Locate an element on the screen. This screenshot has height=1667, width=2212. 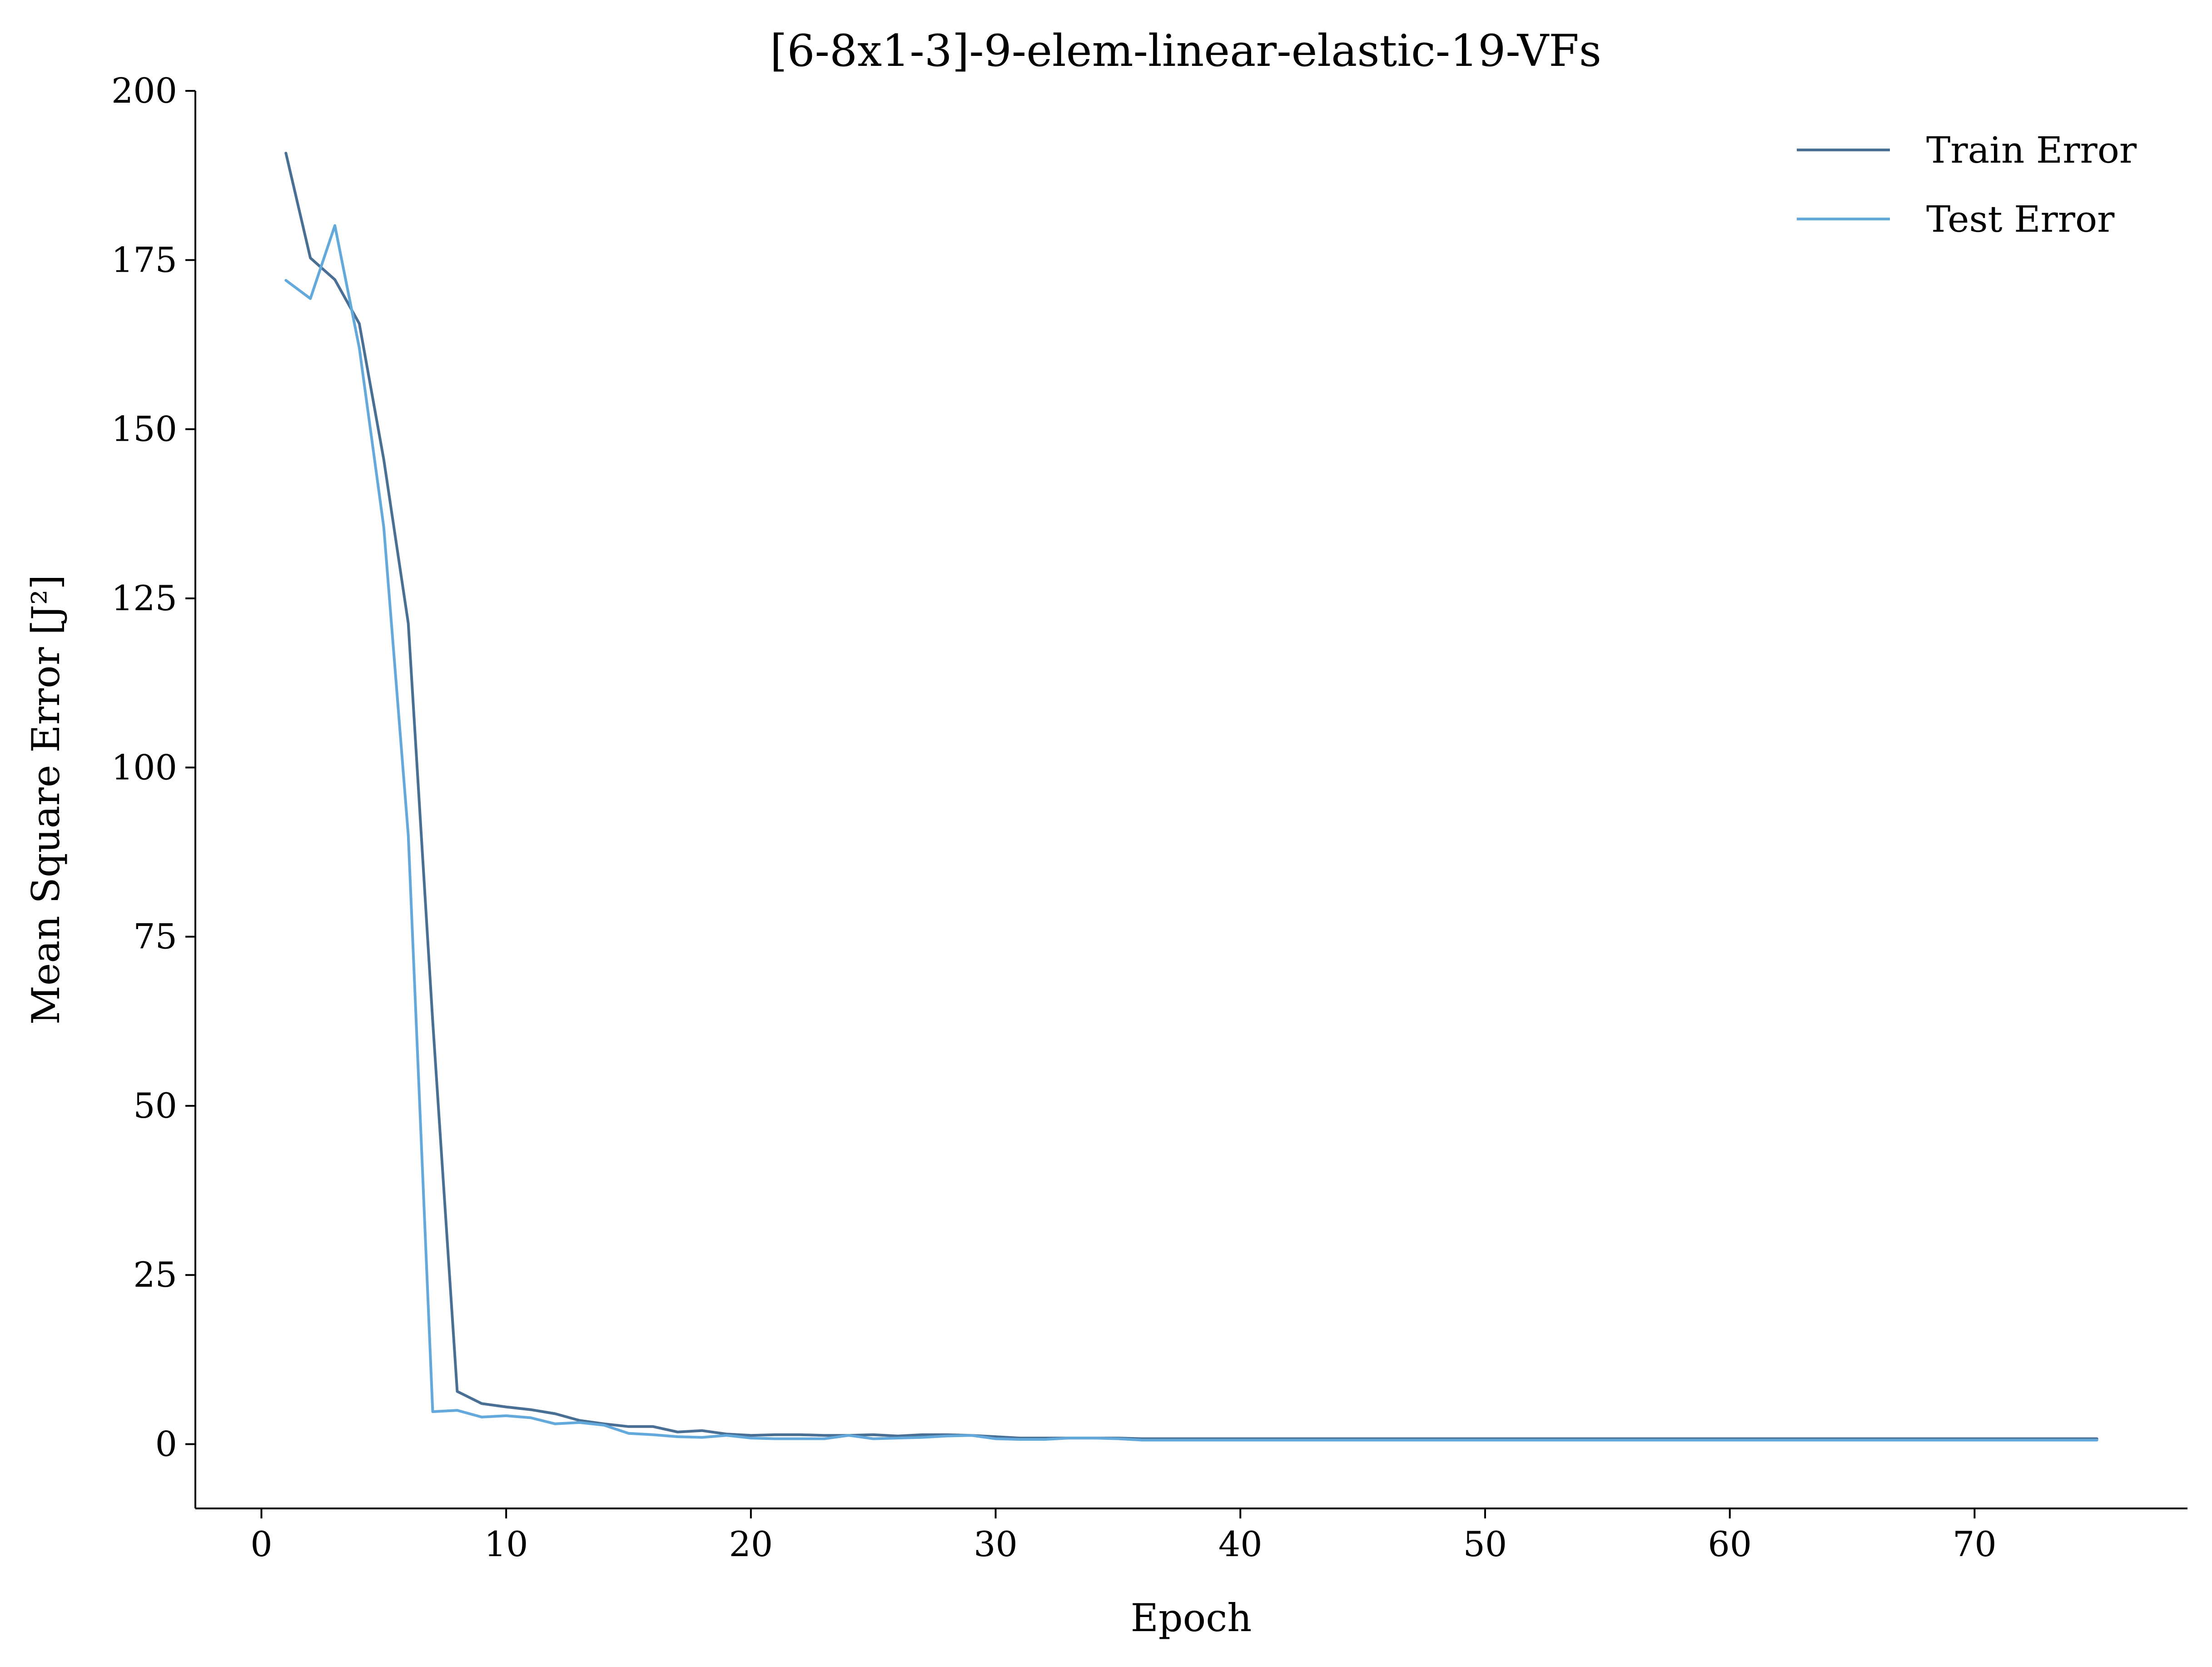
y-tick-label: 50 is located at coordinates (155, 1105).